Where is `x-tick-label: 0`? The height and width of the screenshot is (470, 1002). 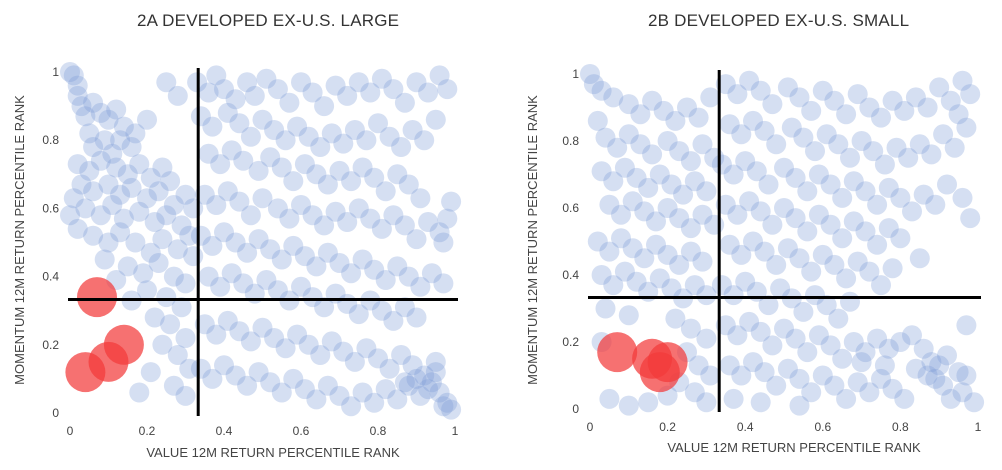
x-tick-label: 0 is located at coordinates (70, 431).